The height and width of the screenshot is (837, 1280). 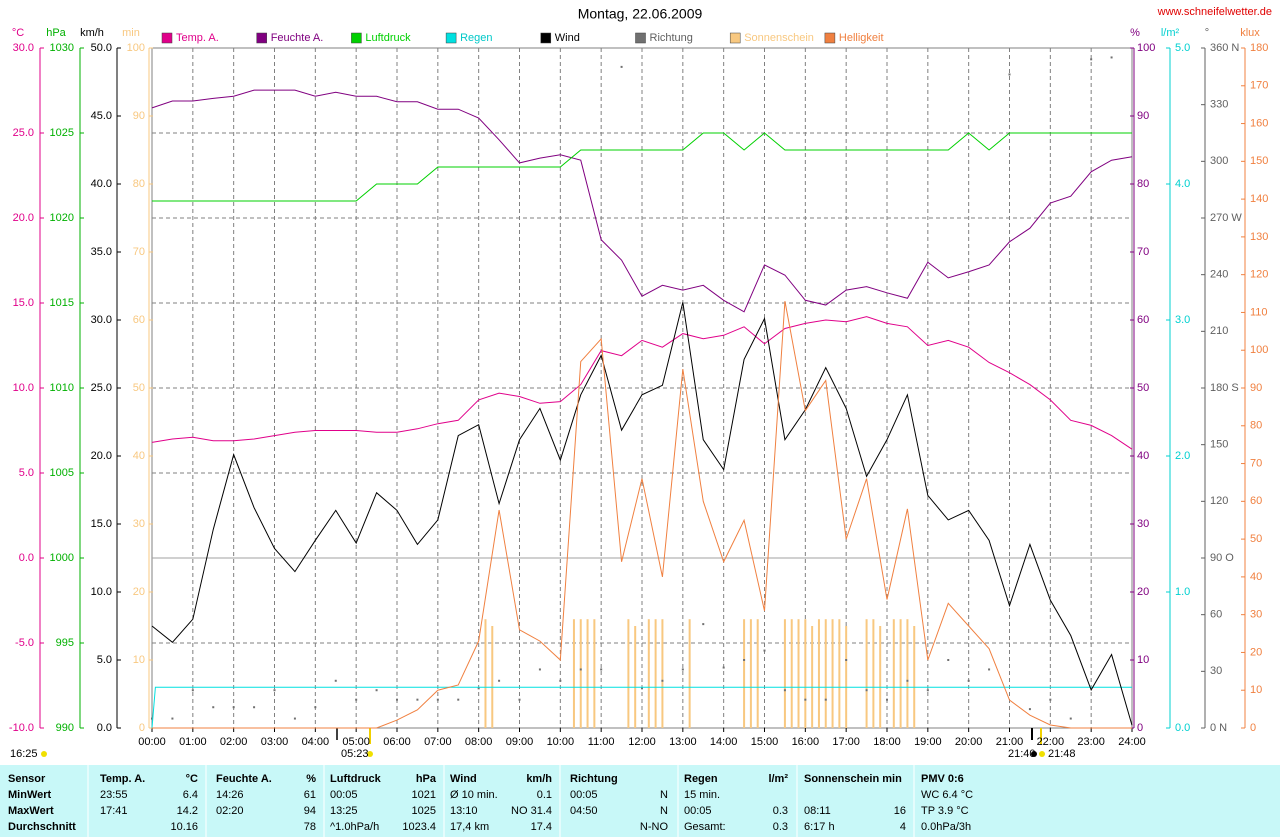 What do you see at coordinates (419, 827) in the screenshot?
I see `table-cell: 1023.4` at bounding box center [419, 827].